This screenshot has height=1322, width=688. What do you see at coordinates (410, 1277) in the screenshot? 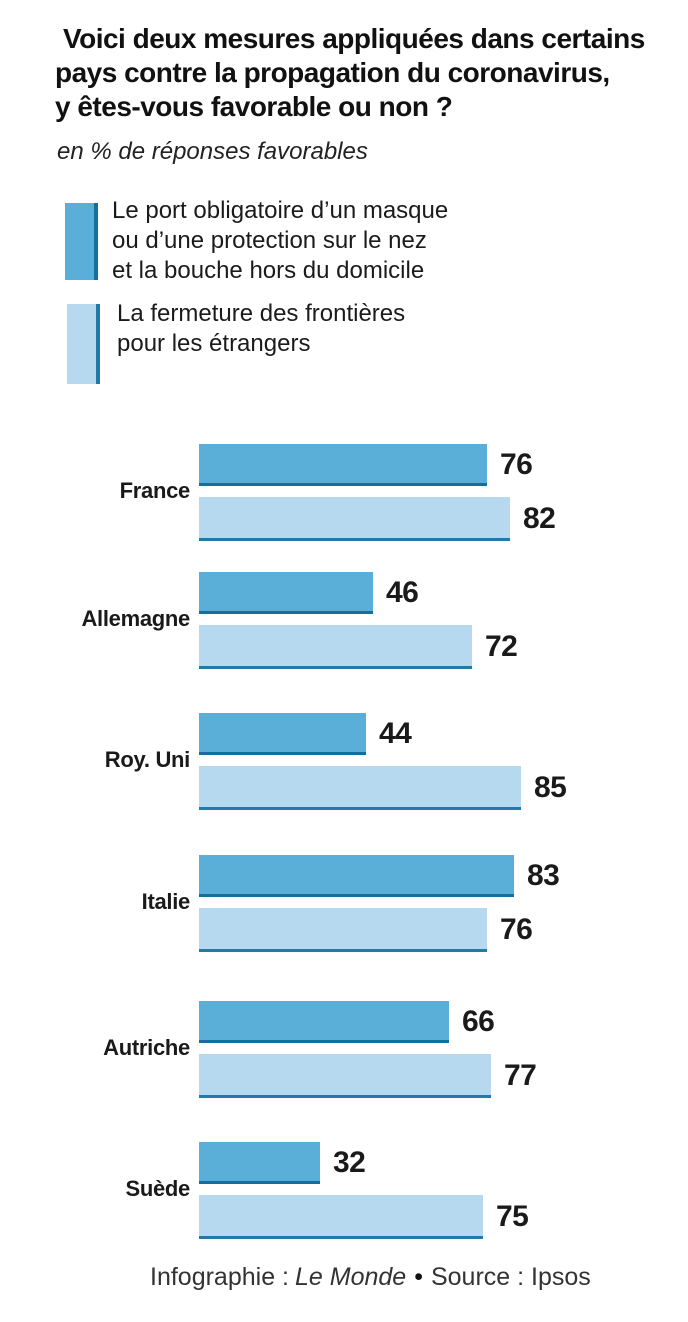
I see `footer-credit: Infographie : Le Monde • Source : Ipsos` at bounding box center [410, 1277].